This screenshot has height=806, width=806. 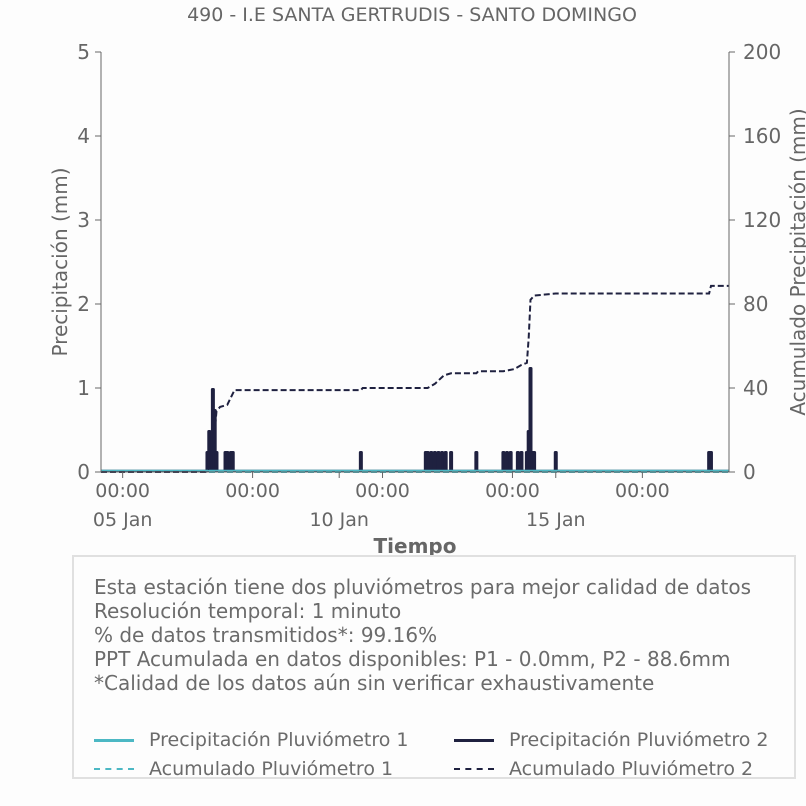 I want to click on legend-label-p2-precip: Precipitación Pluviómetro 2, so click(x=639, y=740).